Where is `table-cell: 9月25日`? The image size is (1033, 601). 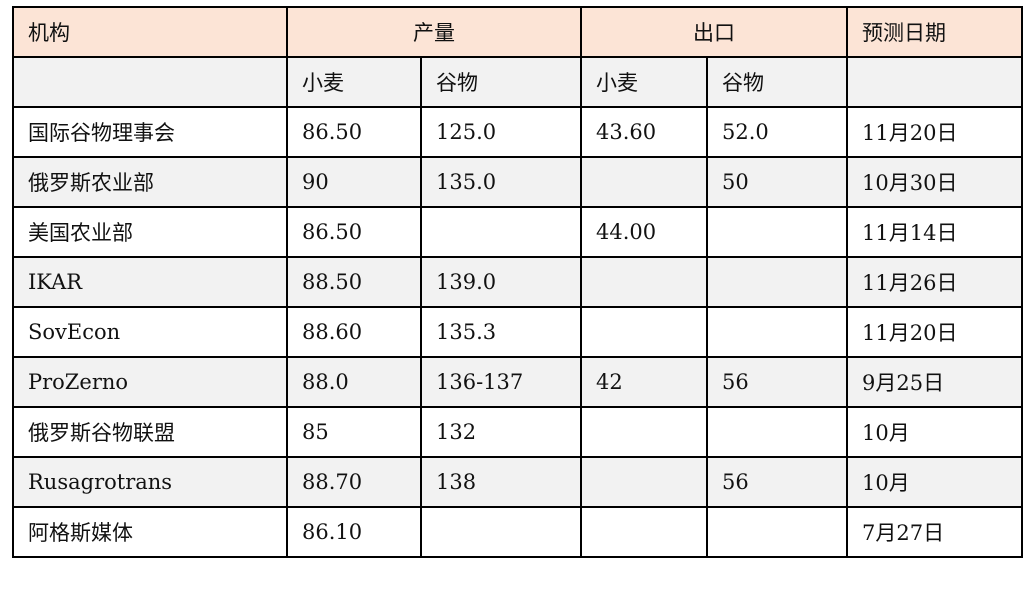
table-cell: 9月25日 is located at coordinates (934, 382).